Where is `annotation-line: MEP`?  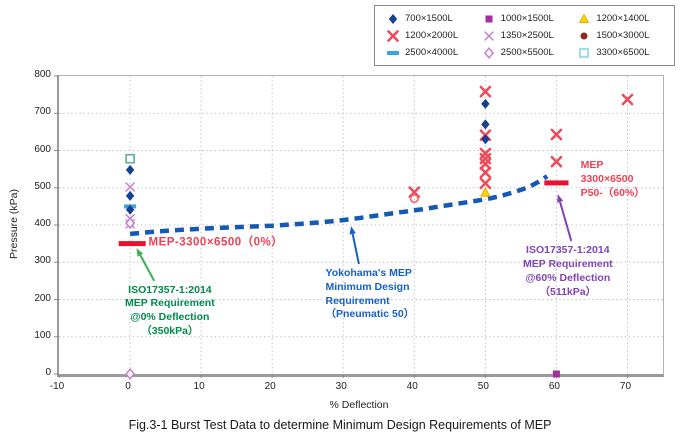 annotation-line: MEP is located at coordinates (592, 165).